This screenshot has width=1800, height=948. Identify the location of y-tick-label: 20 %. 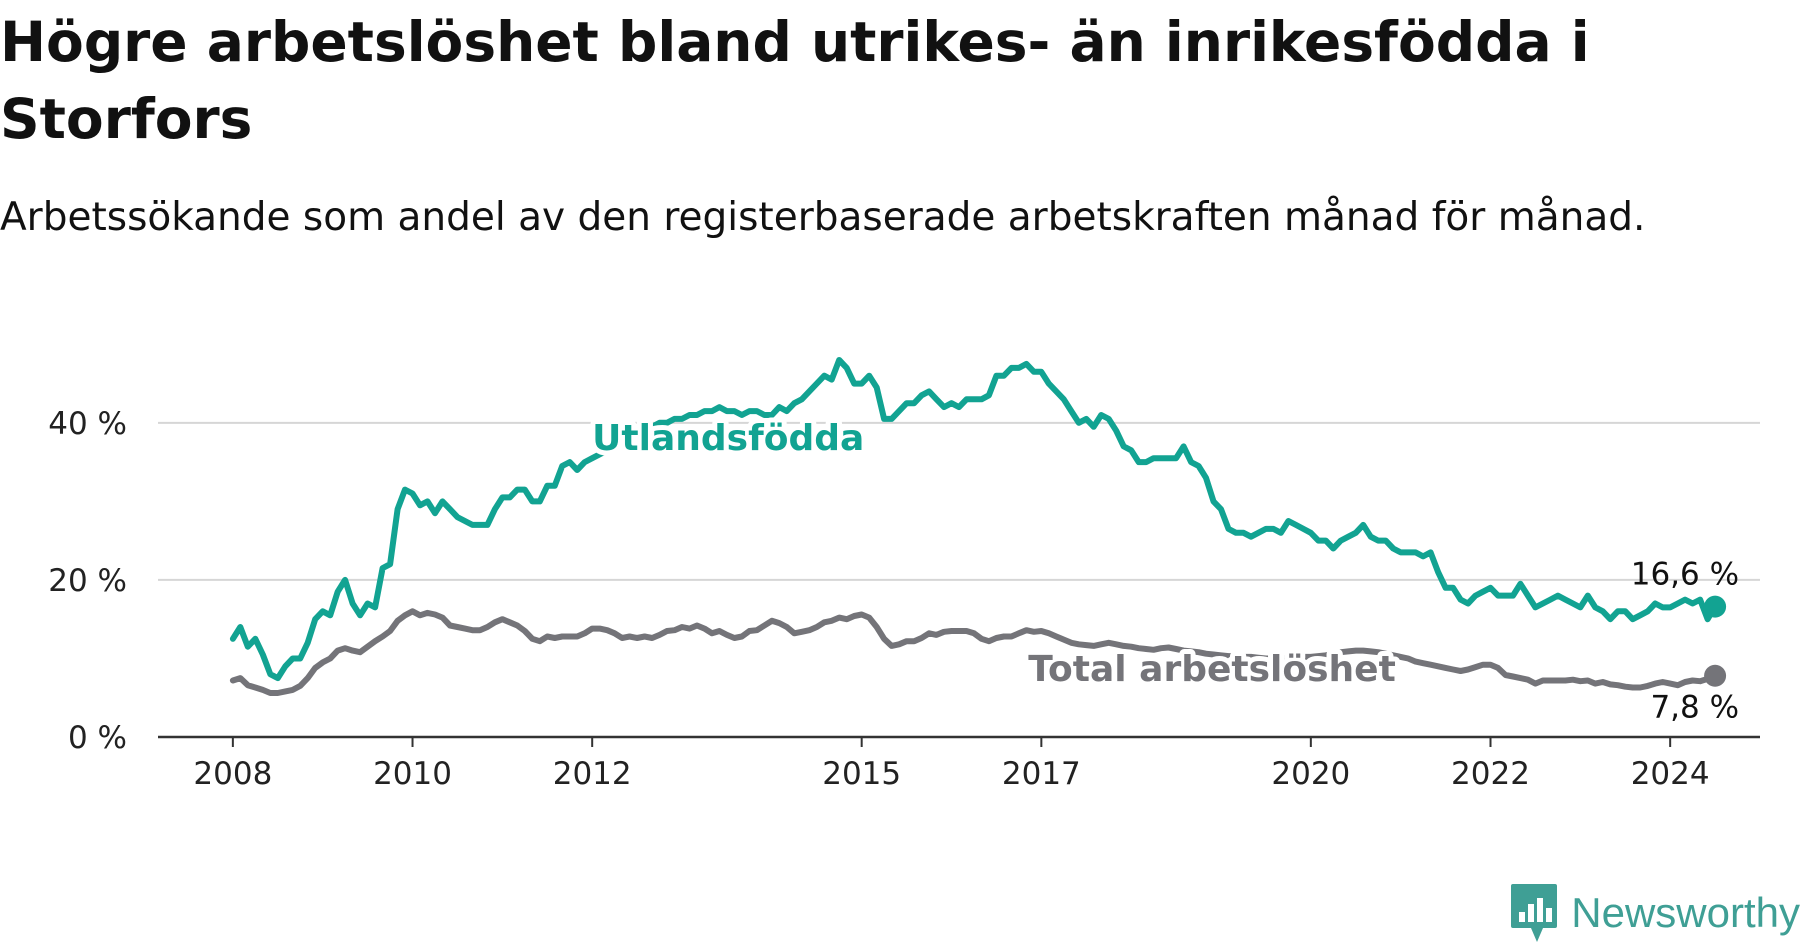
(87, 581).